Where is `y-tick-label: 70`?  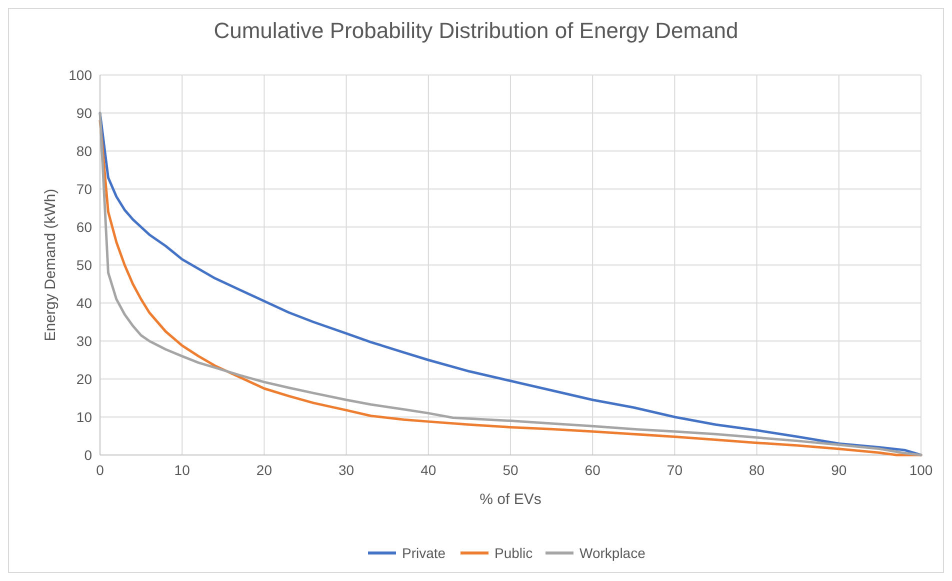
y-tick-label: 70 is located at coordinates (84, 189).